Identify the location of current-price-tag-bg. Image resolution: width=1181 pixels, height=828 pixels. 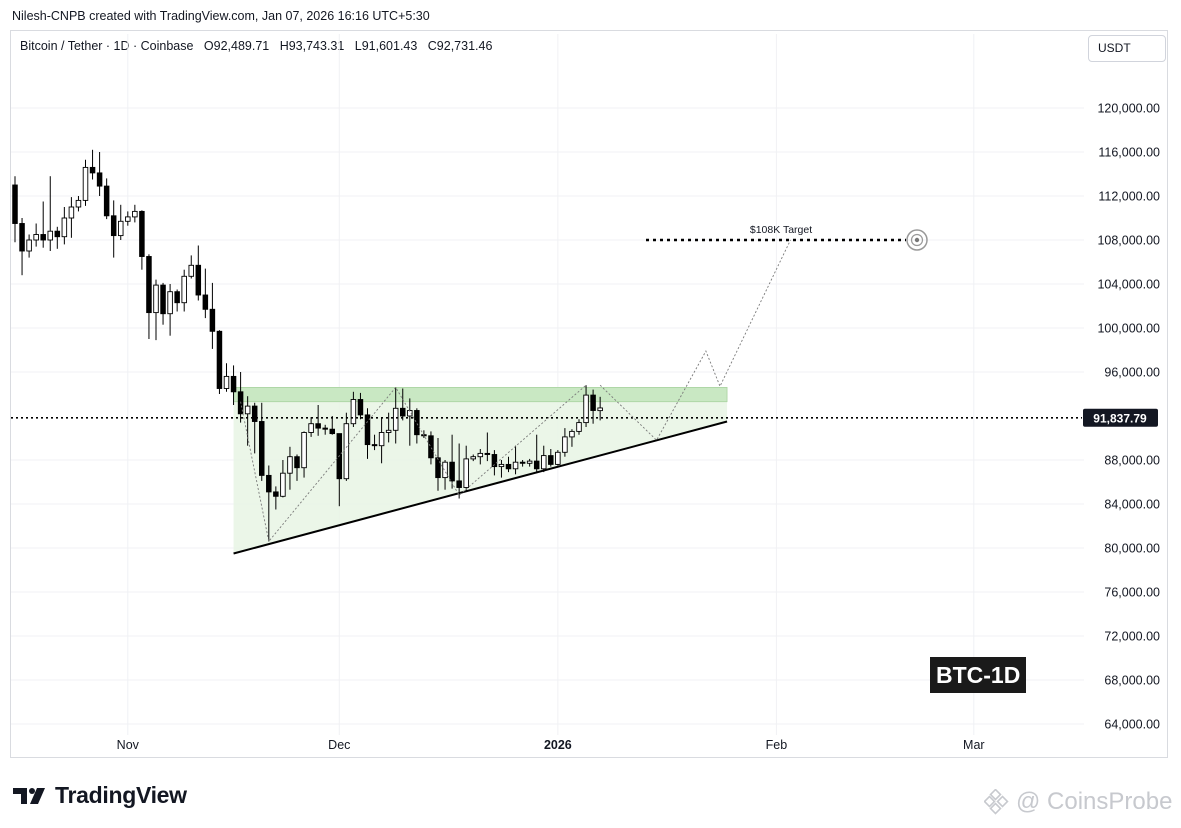
(1120, 417).